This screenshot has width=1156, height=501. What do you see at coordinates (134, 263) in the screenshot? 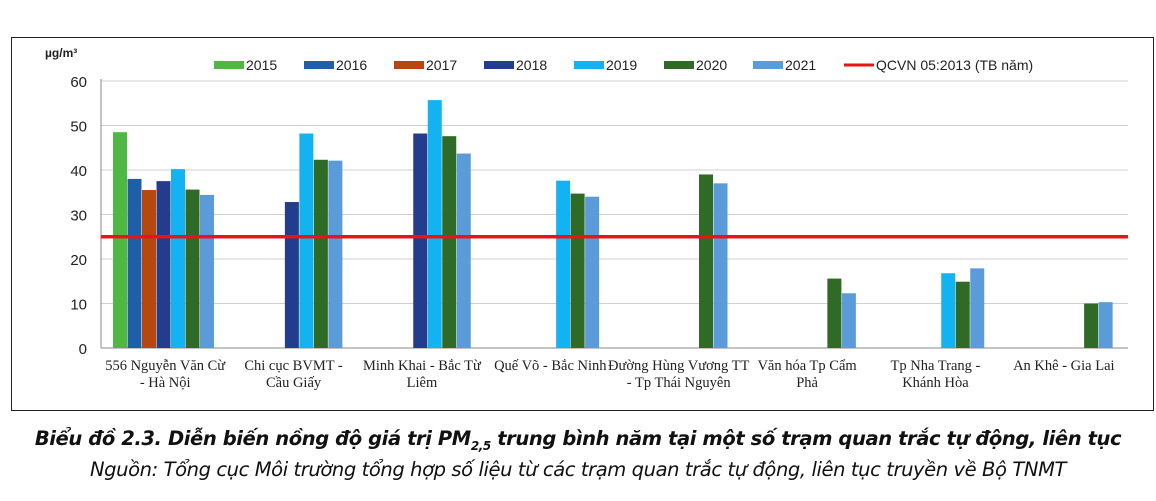
I see `bar-2016` at bounding box center [134, 263].